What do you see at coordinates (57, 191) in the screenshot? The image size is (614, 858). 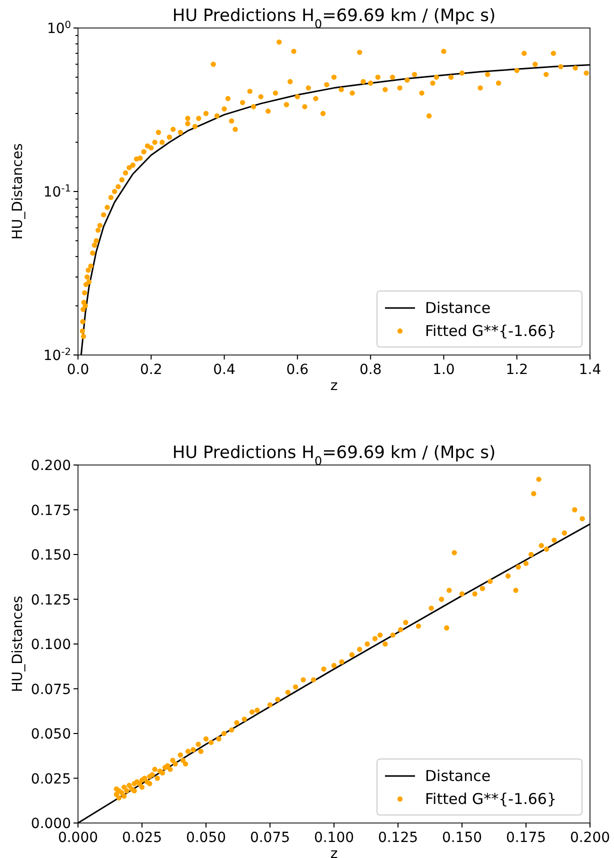 I see `y-tick-label: 10$^{-1}$` at bounding box center [57, 191].